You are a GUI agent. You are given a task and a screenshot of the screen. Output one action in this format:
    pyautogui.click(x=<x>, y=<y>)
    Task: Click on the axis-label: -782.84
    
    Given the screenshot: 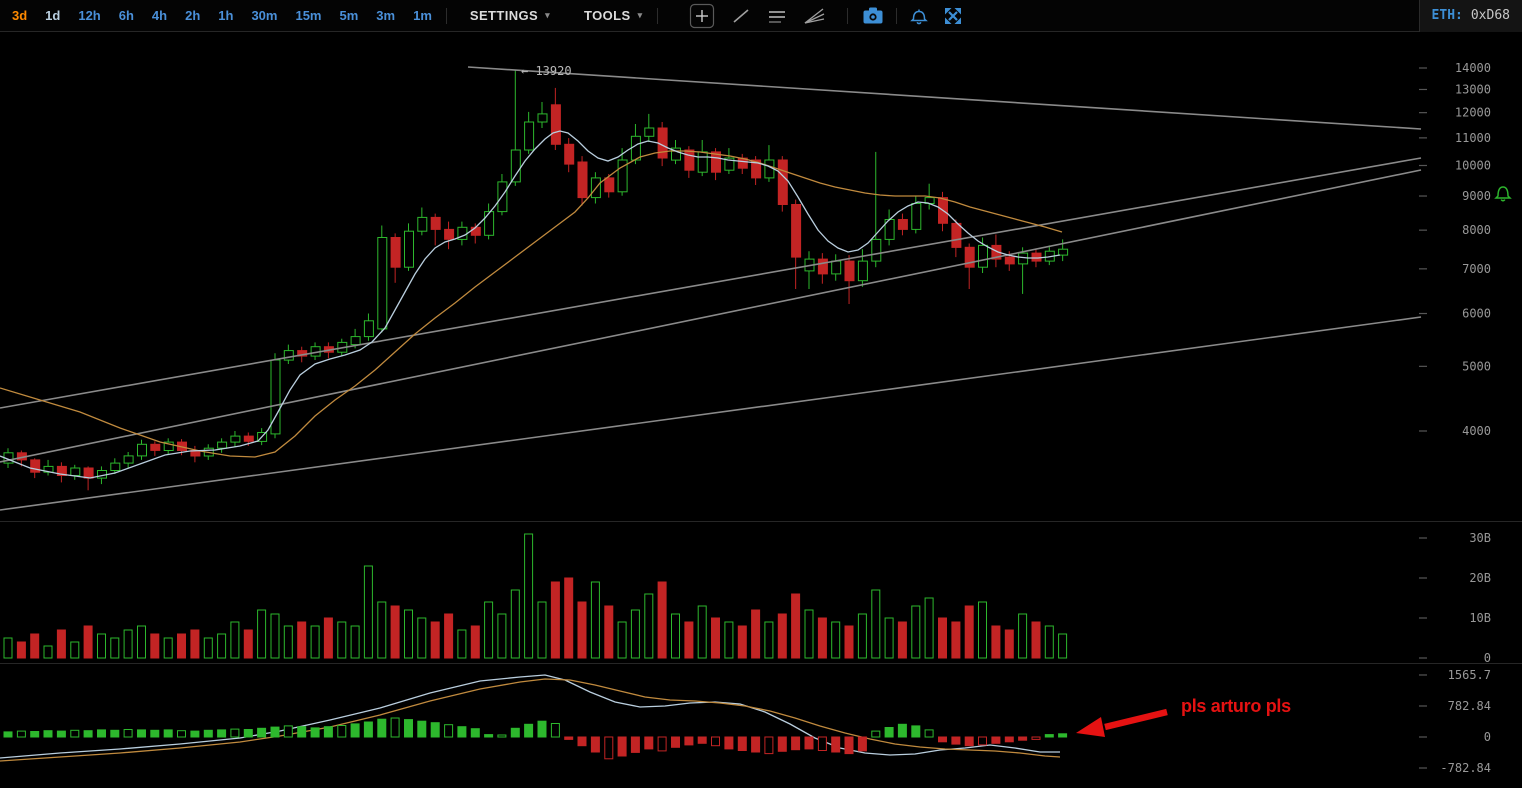 What is the action you would take?
    pyautogui.click(x=1465, y=768)
    